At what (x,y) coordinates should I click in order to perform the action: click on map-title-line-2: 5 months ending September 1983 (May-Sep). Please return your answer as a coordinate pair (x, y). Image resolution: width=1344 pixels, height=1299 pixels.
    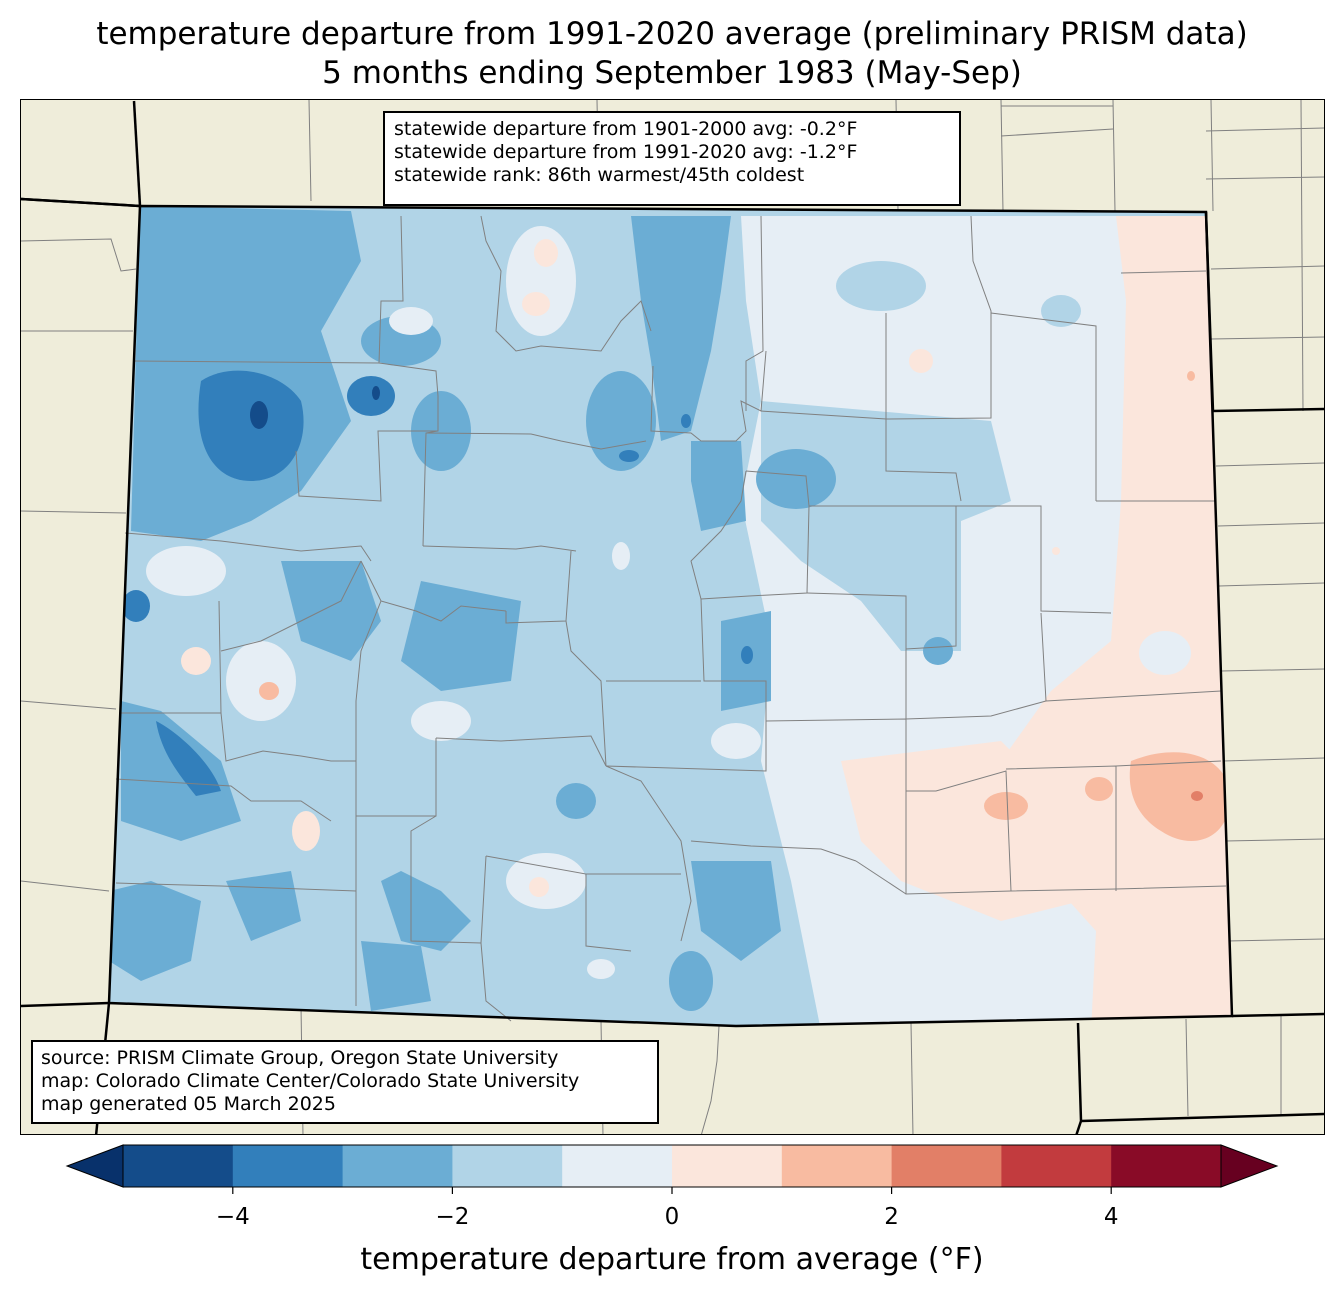
    Looking at the image, I should click on (672, 73).